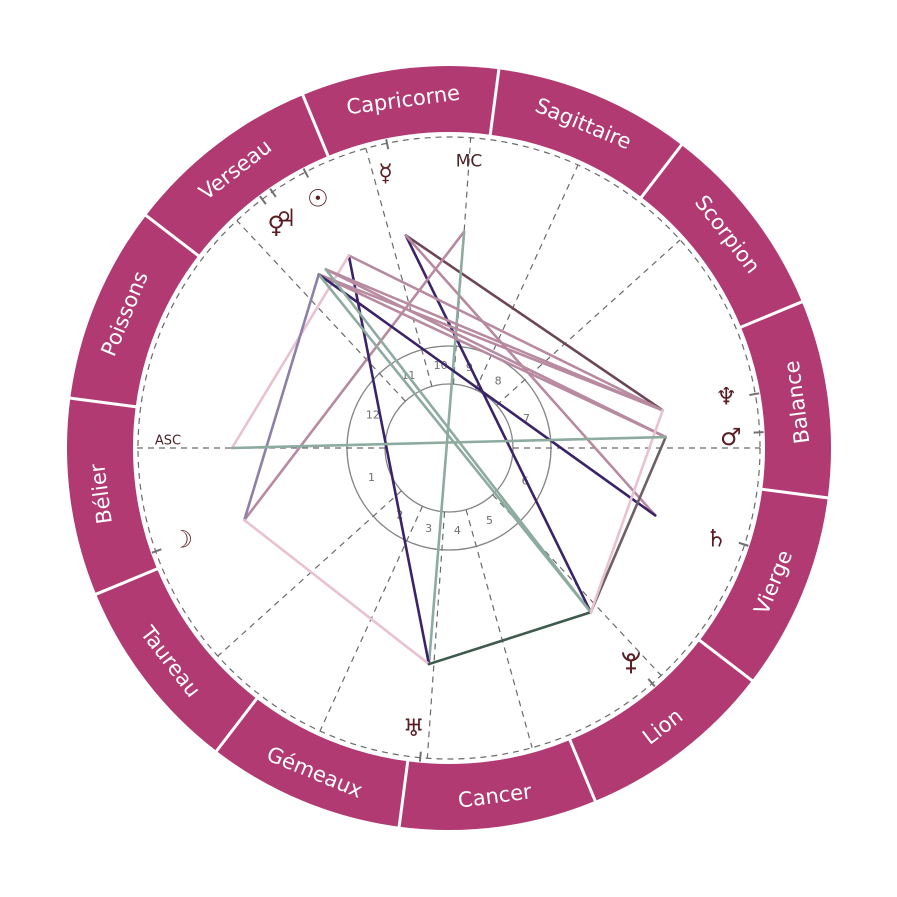 The width and height of the screenshot is (897, 897). What do you see at coordinates (337, 592) in the screenshot?
I see `aspect-line-moon-uranus` at bounding box center [337, 592].